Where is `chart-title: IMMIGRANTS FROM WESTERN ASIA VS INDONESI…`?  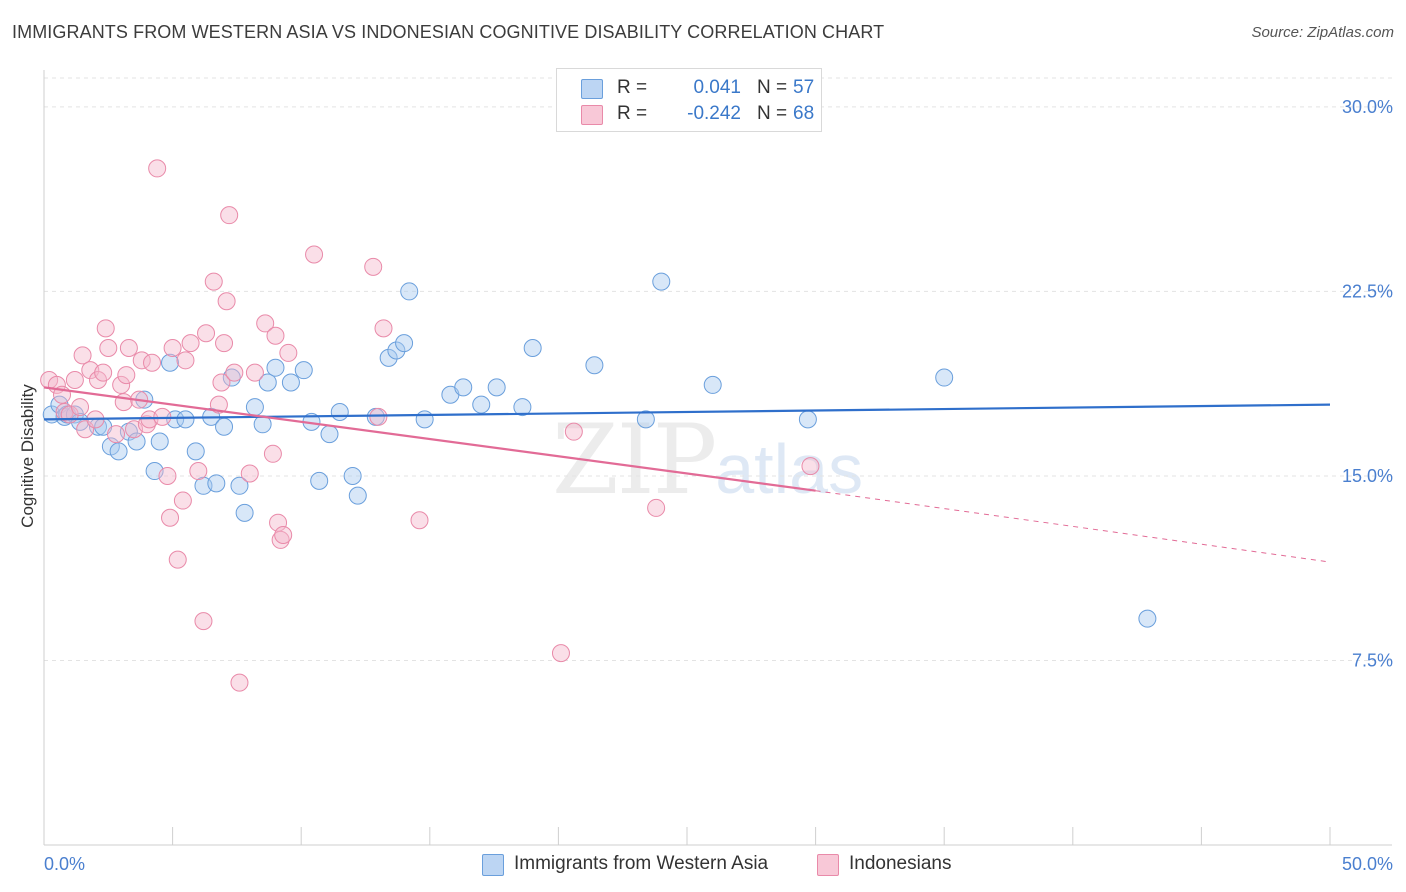
chart-title: IMMIGRANTS FROM WESTERN ASIA VS INDONESI… is located at coordinates (448, 32).